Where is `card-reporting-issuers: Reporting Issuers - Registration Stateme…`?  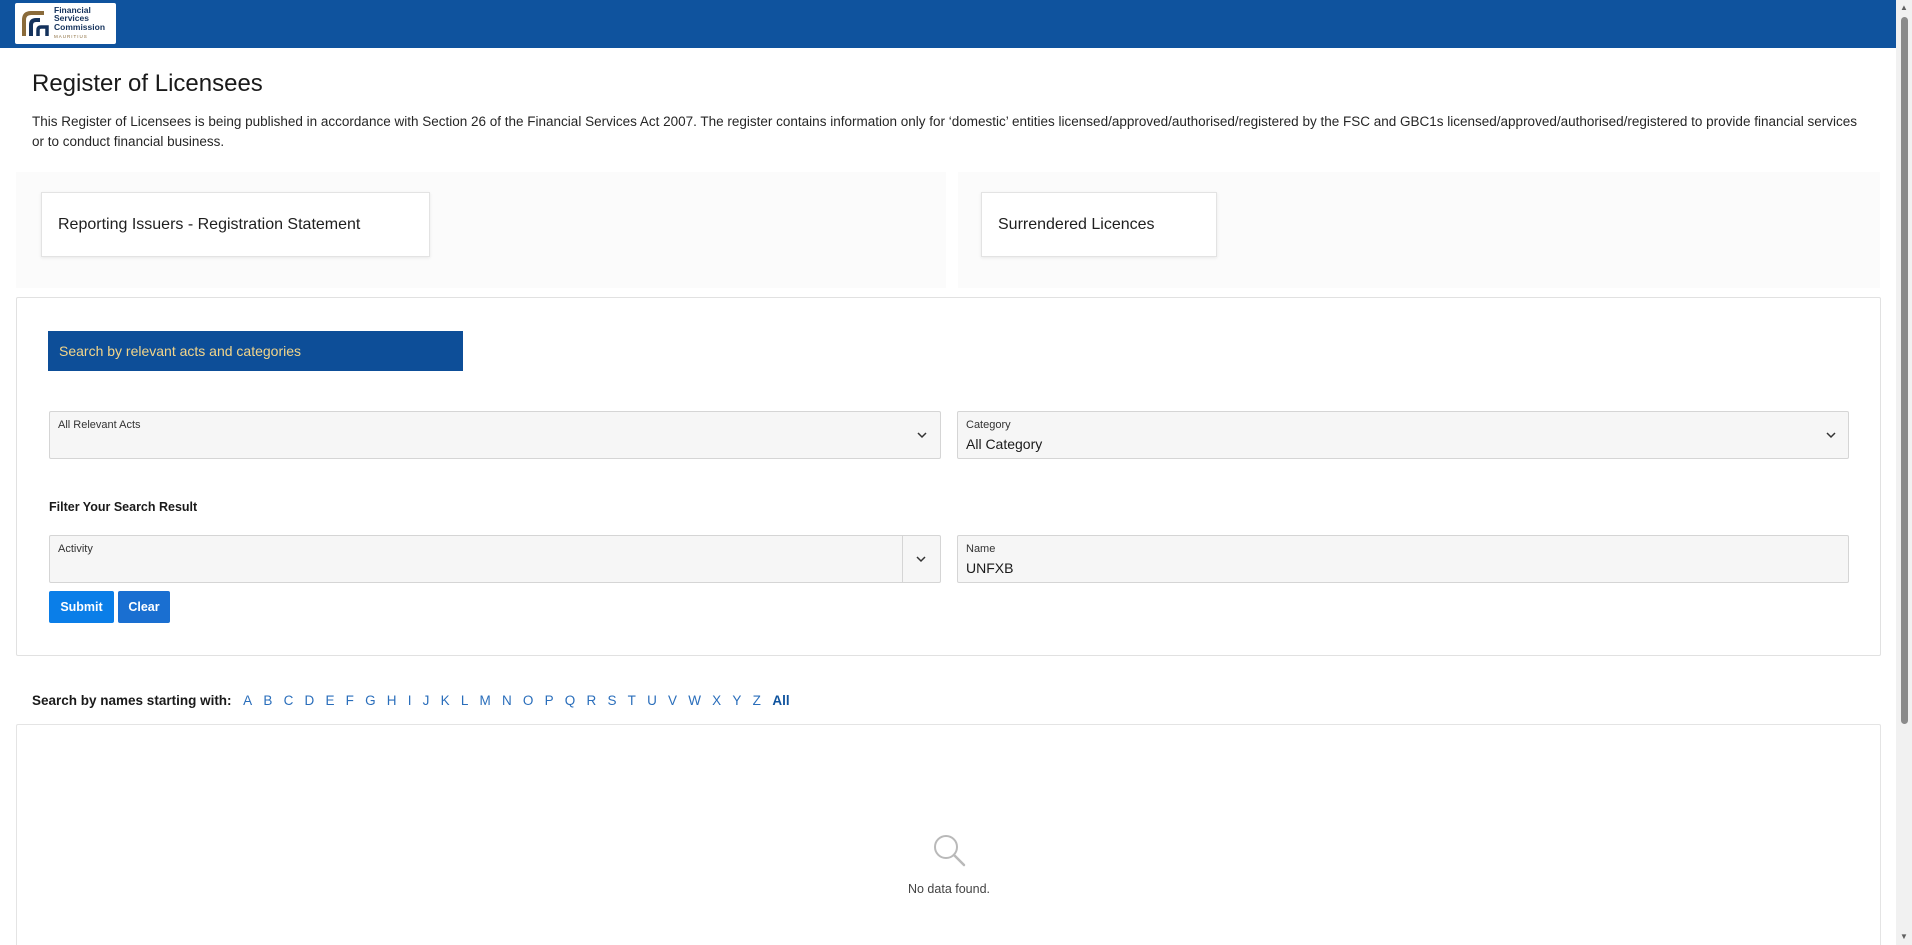 card-reporting-issuers: Reporting Issuers - Registration Stateme… is located at coordinates (235, 224).